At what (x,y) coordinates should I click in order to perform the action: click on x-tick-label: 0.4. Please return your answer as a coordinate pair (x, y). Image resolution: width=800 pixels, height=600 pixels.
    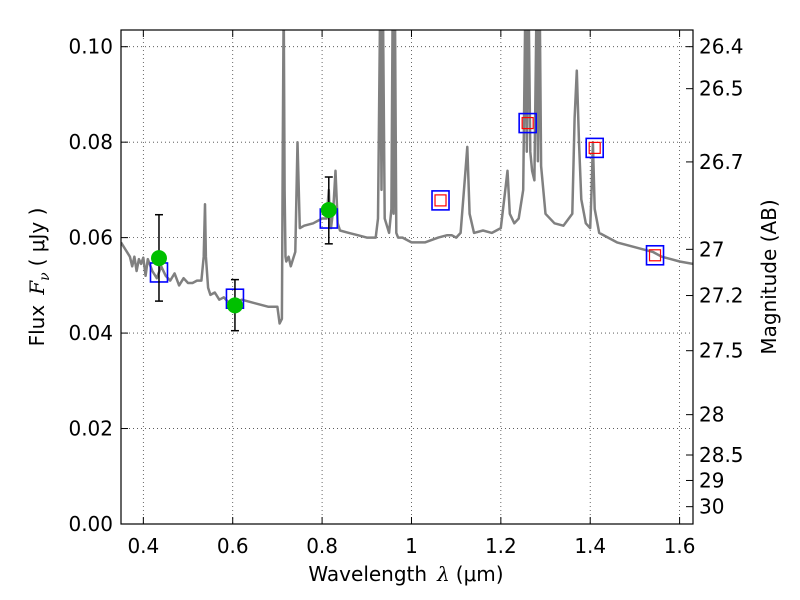
    Looking at the image, I should click on (143, 546).